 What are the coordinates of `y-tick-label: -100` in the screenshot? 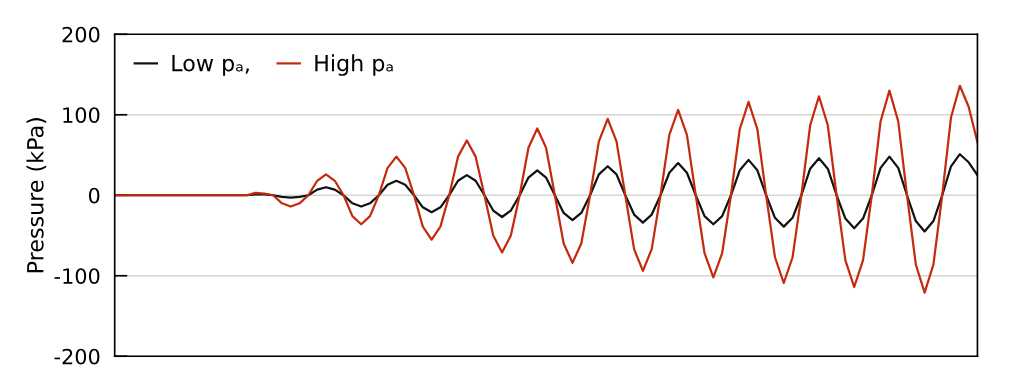 It's located at (77, 276).